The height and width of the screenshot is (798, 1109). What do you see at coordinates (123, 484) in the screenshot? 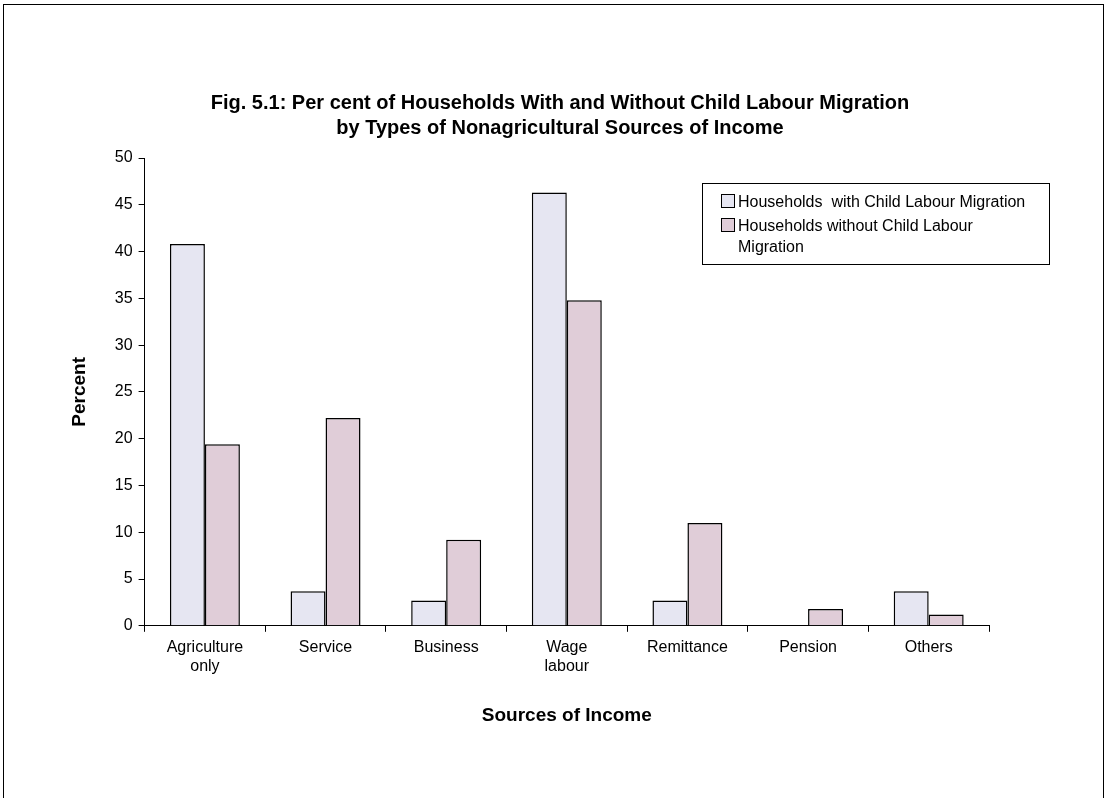
I see `y-tick-label: 15` at bounding box center [123, 484].